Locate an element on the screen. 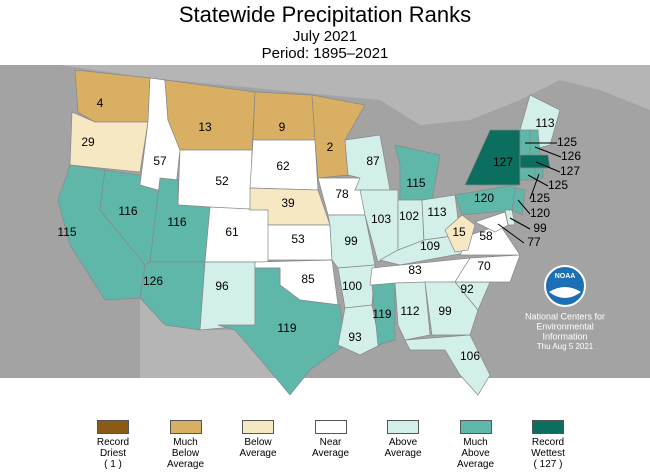 The height and width of the screenshot is (475, 650). noaa-bird is located at coordinates (565, 292).